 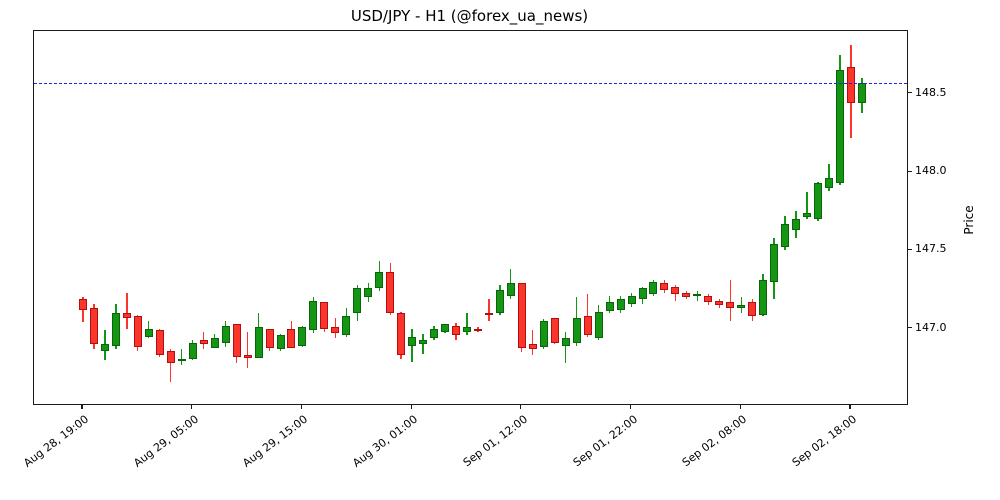 What do you see at coordinates (385, 441) in the screenshot?
I see `x-tick-label: Aug 30, 01:00` at bounding box center [385, 441].